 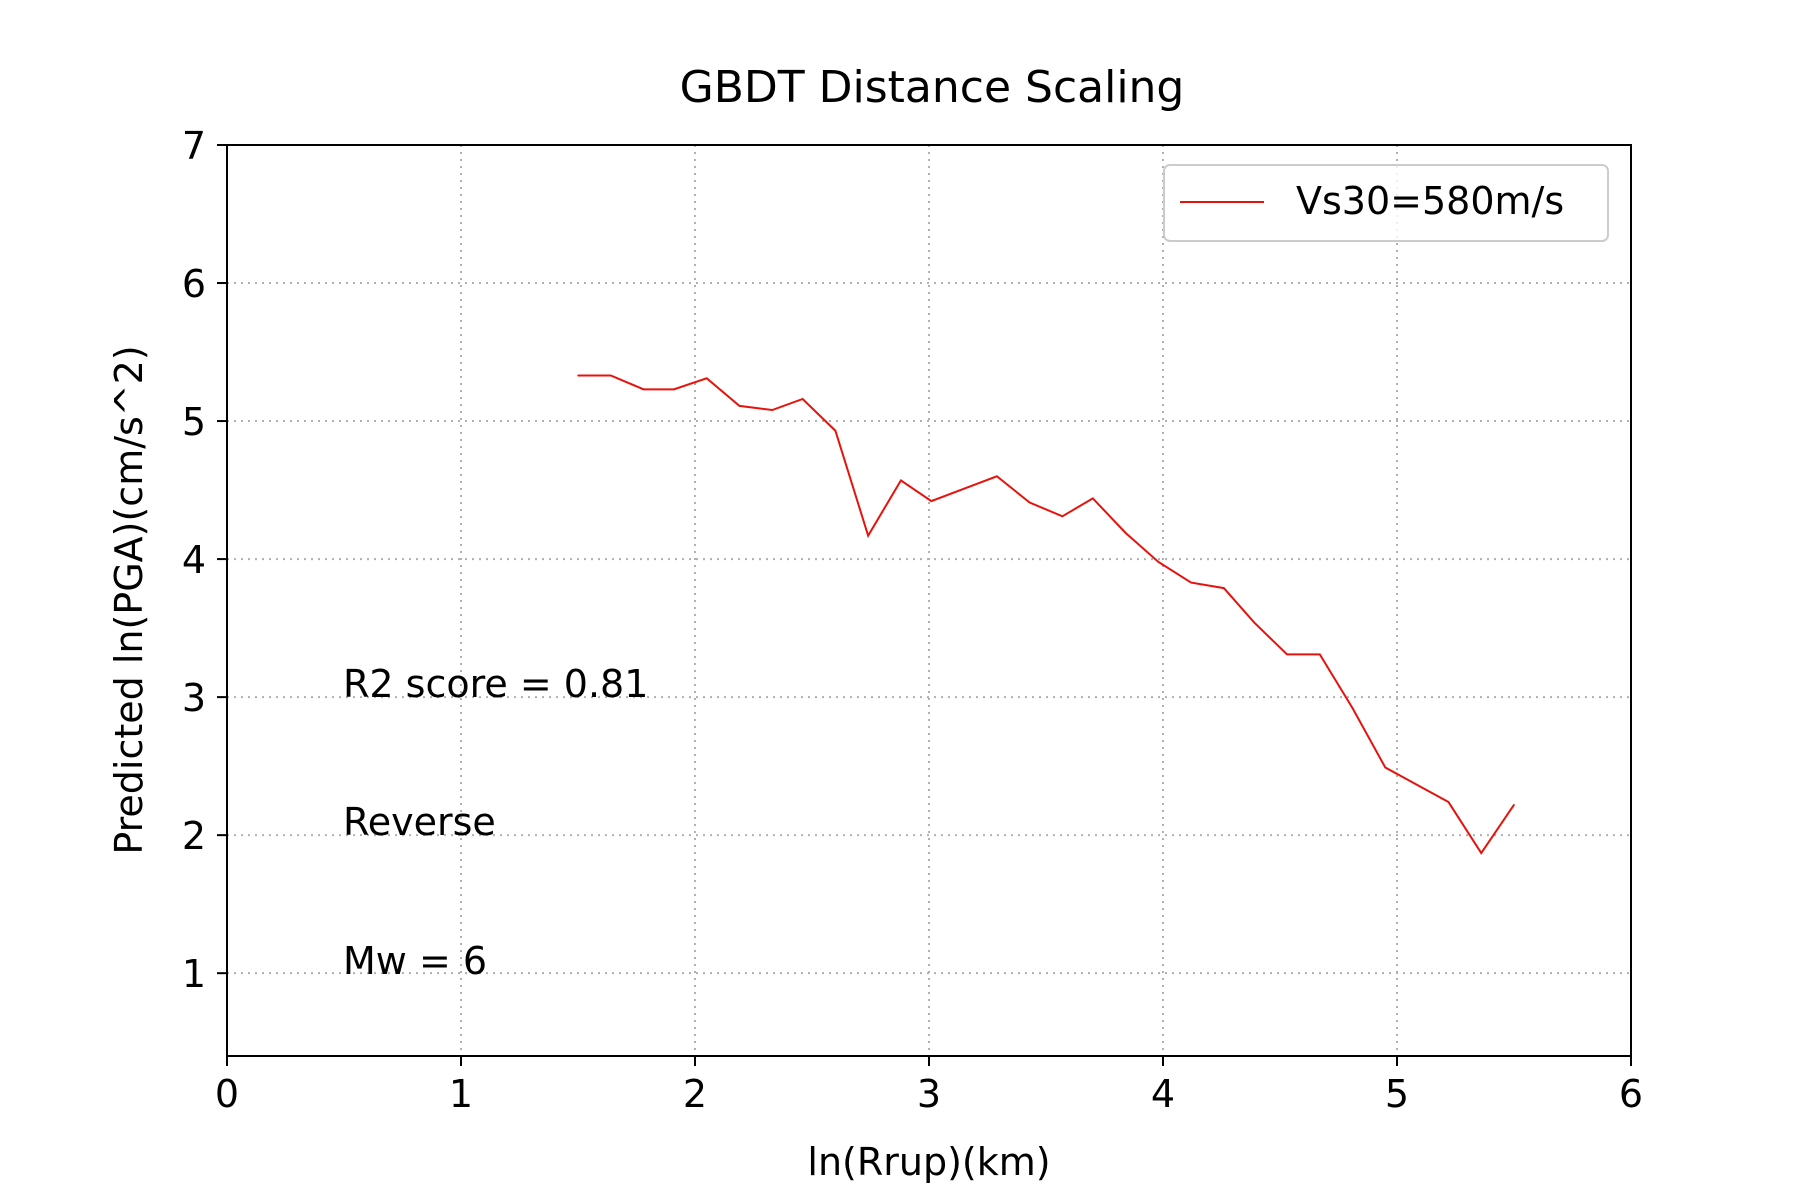 What do you see at coordinates (932, 87) in the screenshot?
I see `chart-title: GBDT Distance Scaling` at bounding box center [932, 87].